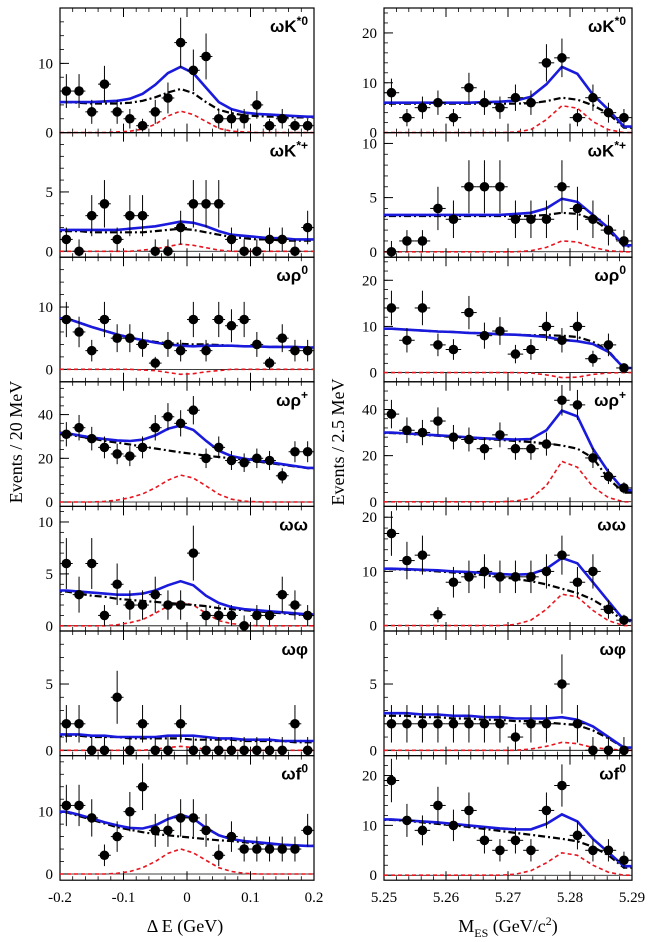 This screenshot has width=649, height=942. What do you see at coordinates (621, 21) in the screenshot?
I see `panel-label-sup: *0` at bounding box center [621, 21].